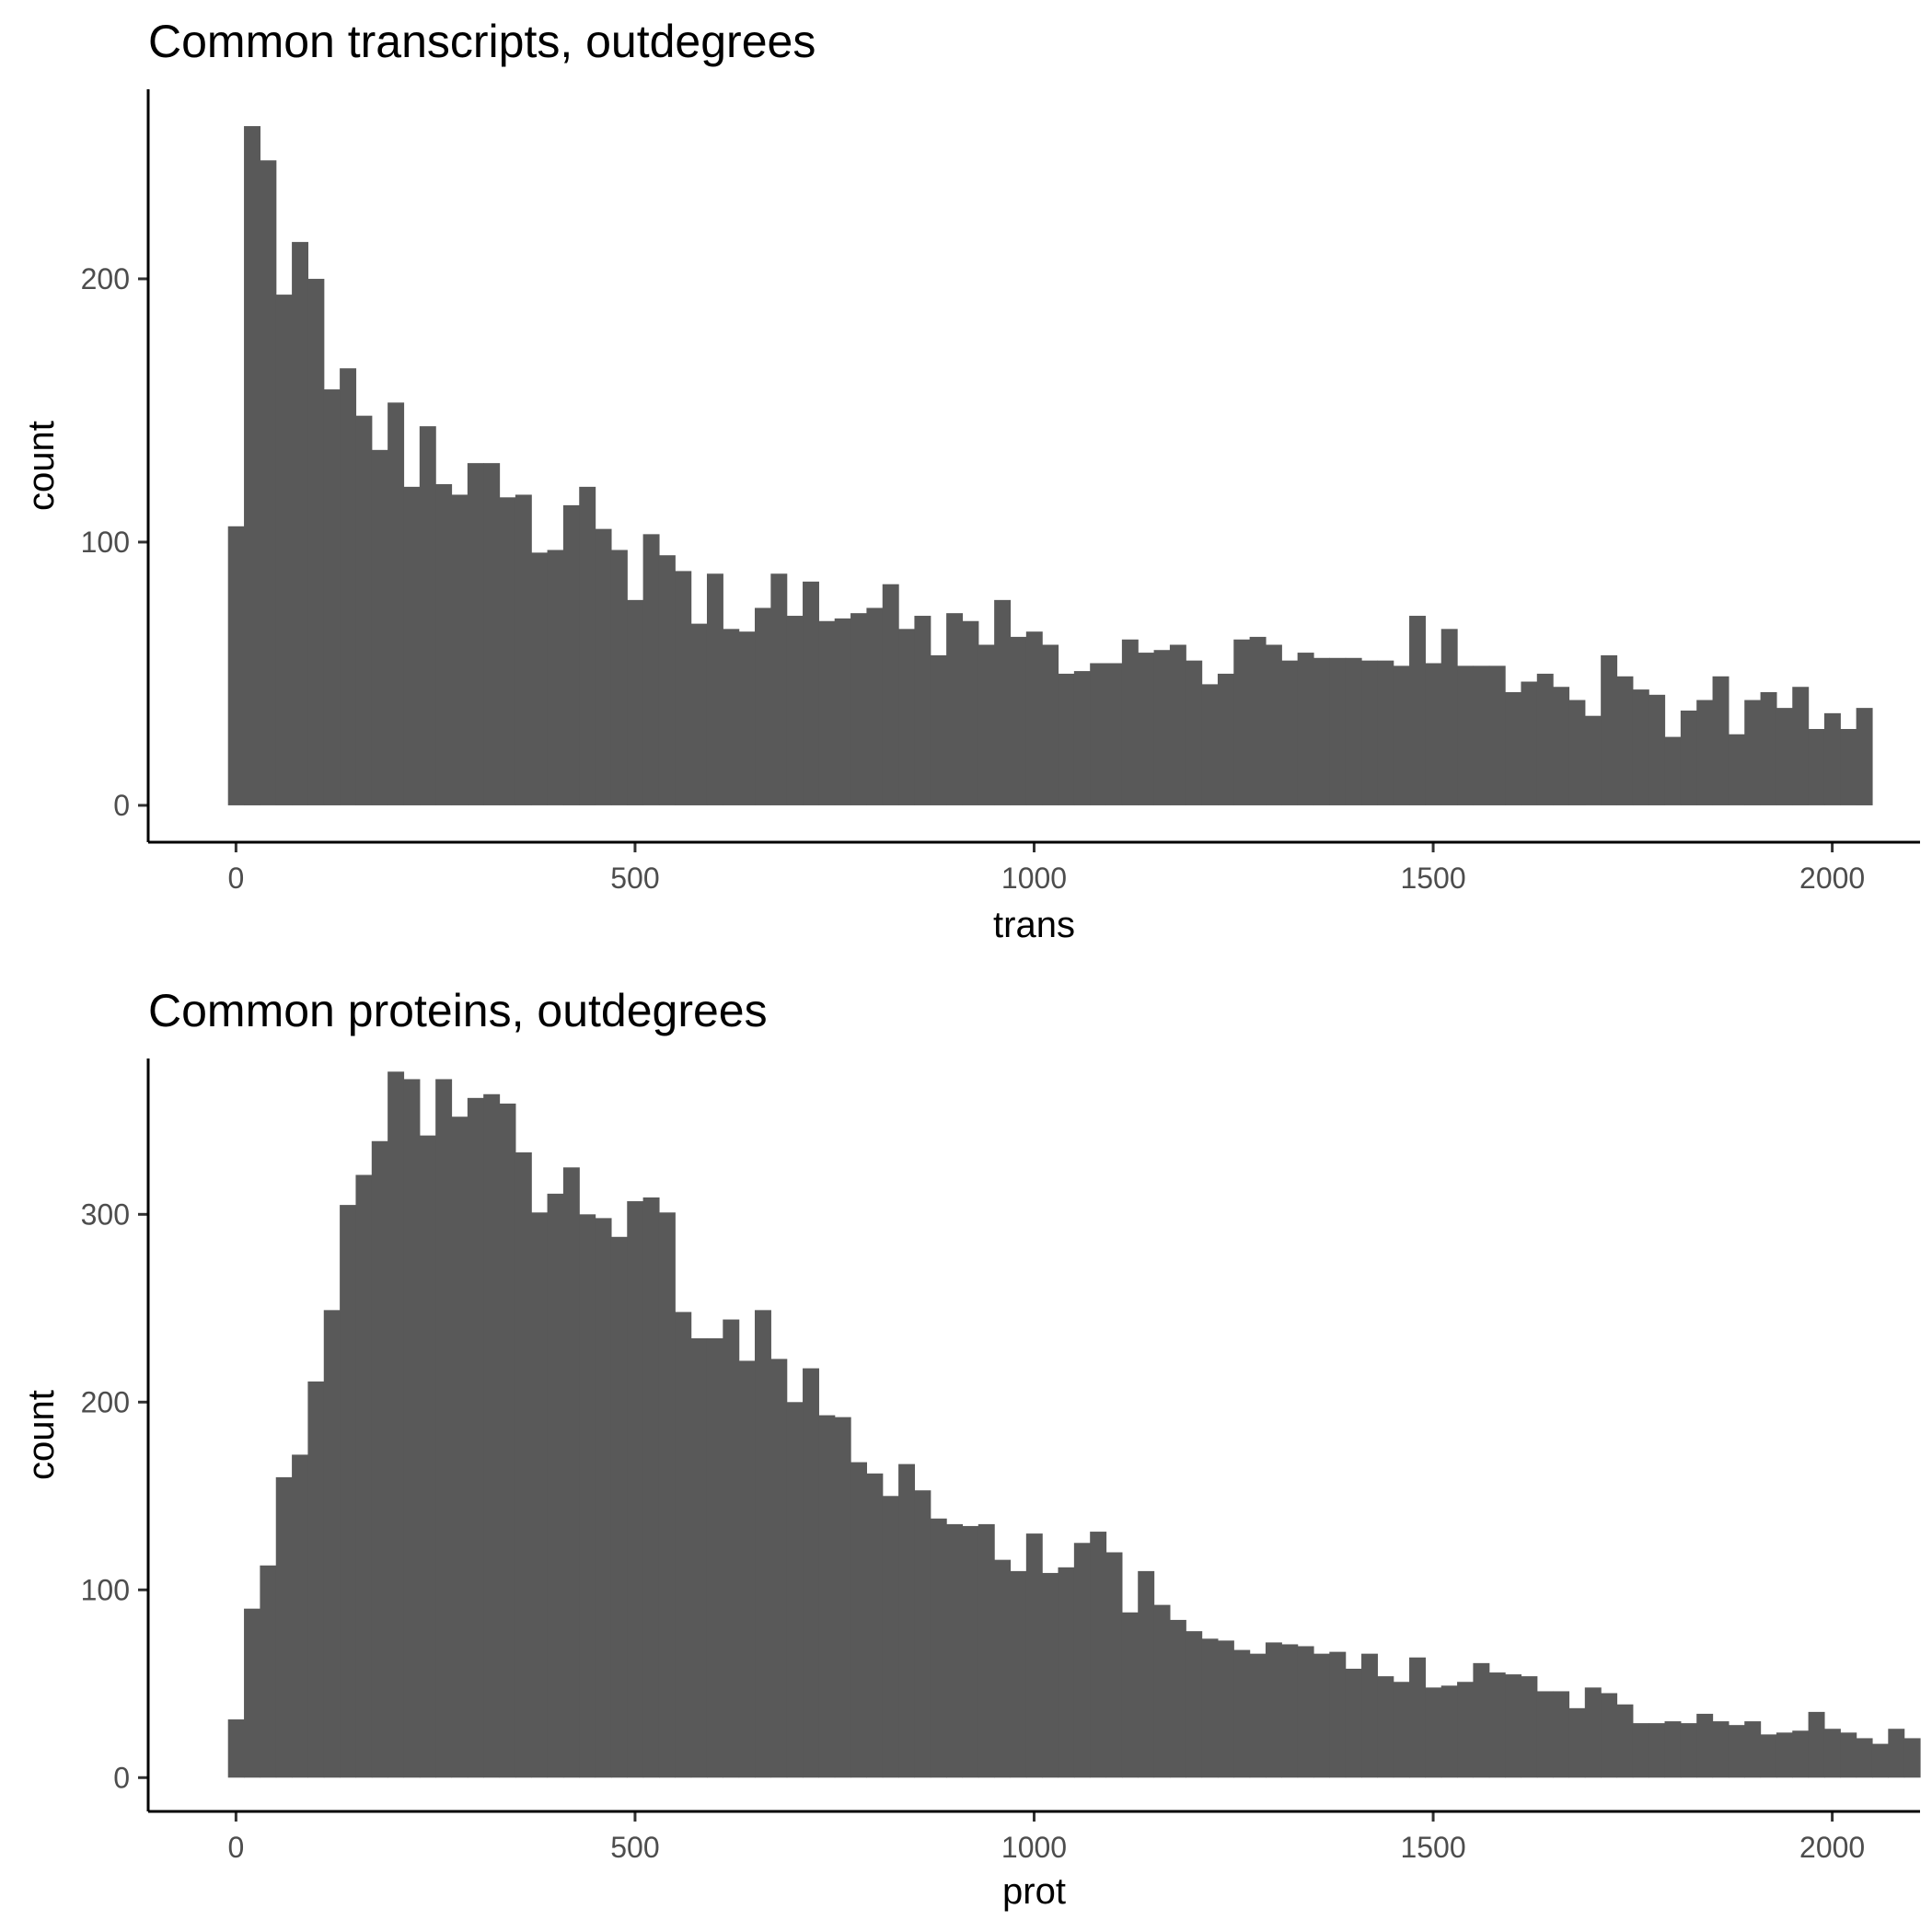  I want to click on x-tick-label: 0, so click(236, 1848).